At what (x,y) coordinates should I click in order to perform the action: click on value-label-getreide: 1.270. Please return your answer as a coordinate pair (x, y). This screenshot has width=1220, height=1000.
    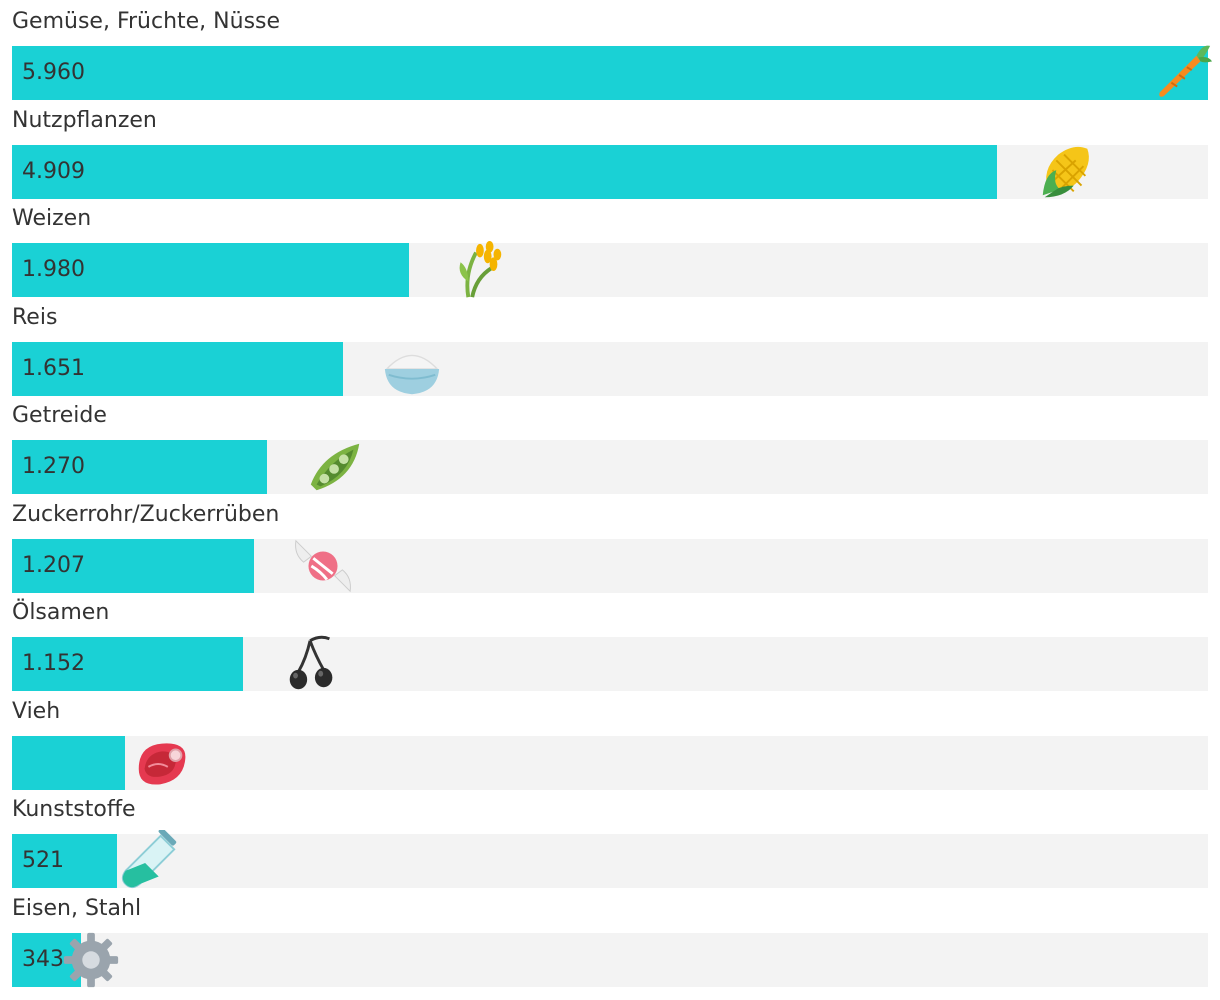
    Looking at the image, I should click on (53, 466).